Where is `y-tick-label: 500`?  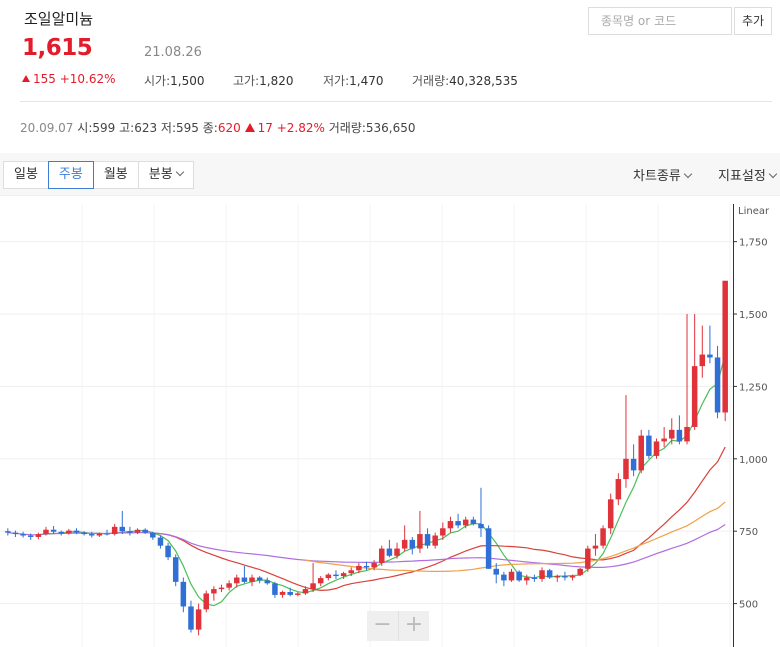
y-tick-label: 500 is located at coordinates (748, 605).